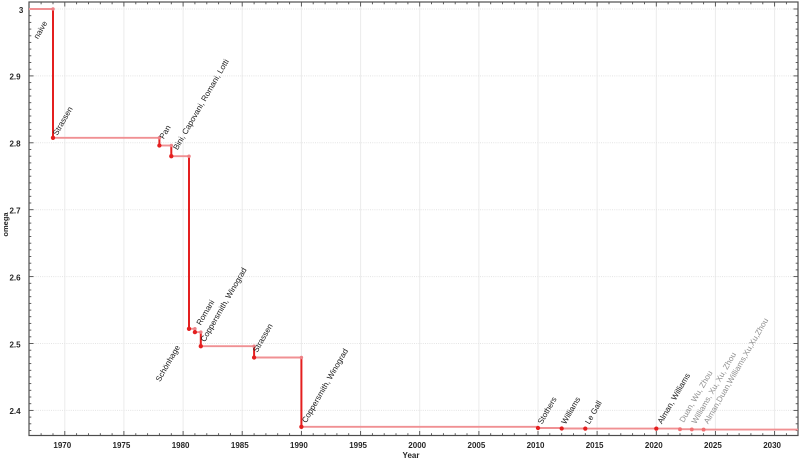  What do you see at coordinates (15, 277) in the screenshot?
I see `svg-text: 2.6` at bounding box center [15, 277].